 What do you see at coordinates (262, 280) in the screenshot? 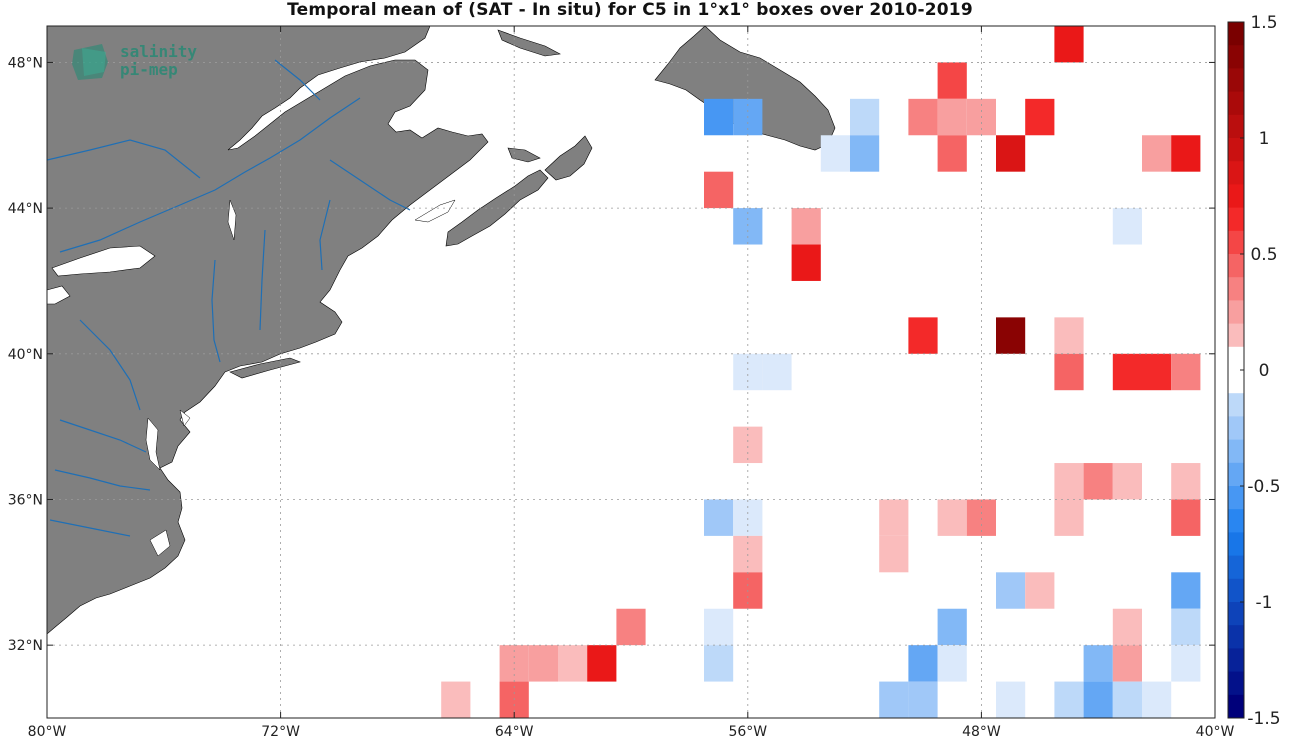
I see `river-connecticut` at bounding box center [262, 280].